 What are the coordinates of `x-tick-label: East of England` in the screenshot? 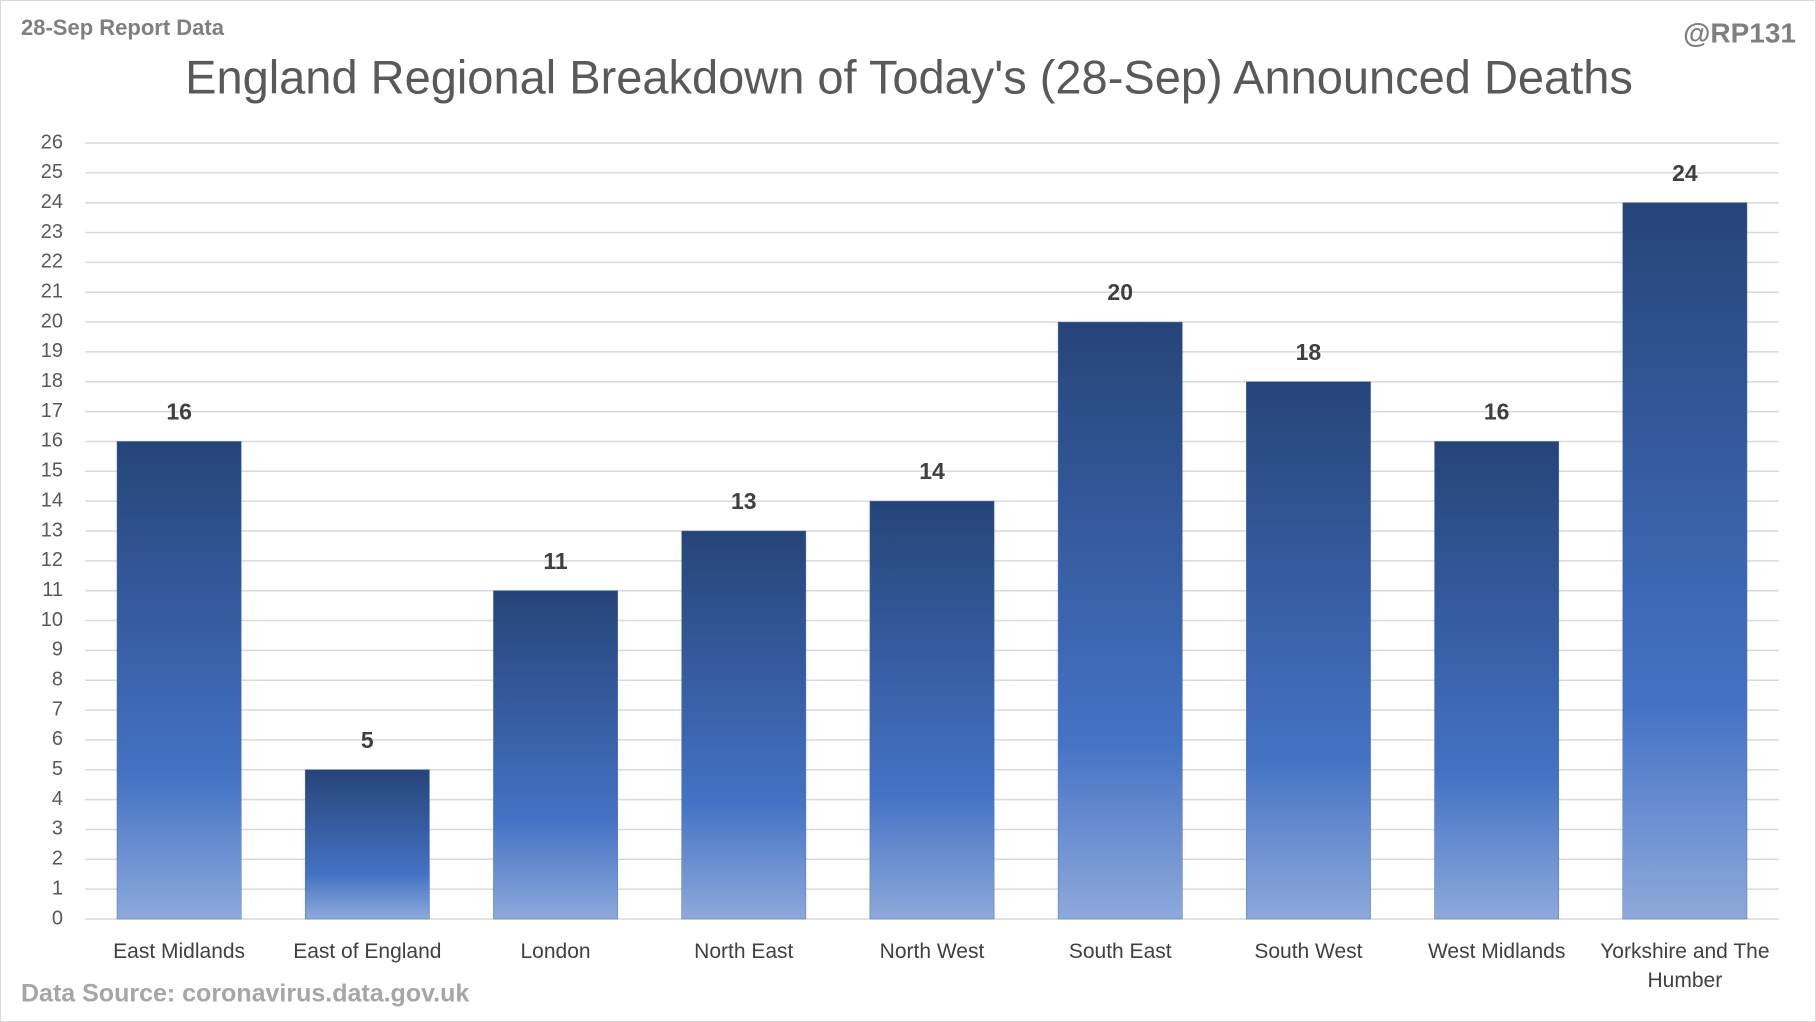 It's located at (367, 951).